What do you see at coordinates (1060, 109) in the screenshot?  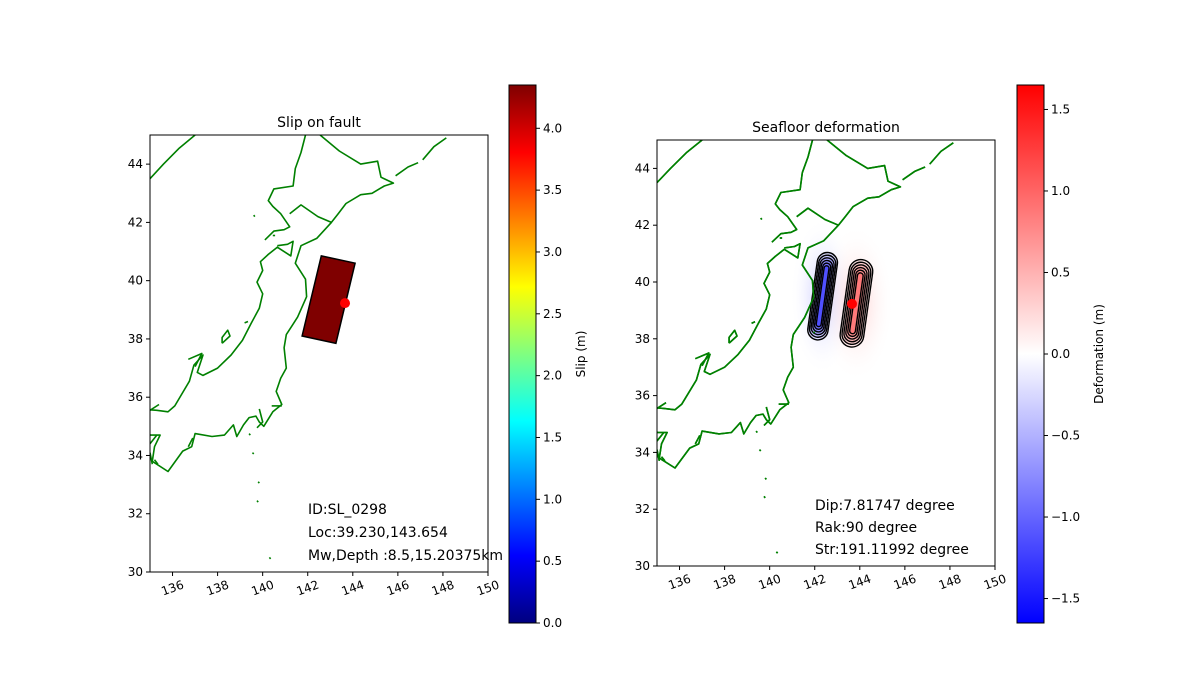 I see `deformation-colorbar-tick-label: 1.5` at bounding box center [1060, 109].